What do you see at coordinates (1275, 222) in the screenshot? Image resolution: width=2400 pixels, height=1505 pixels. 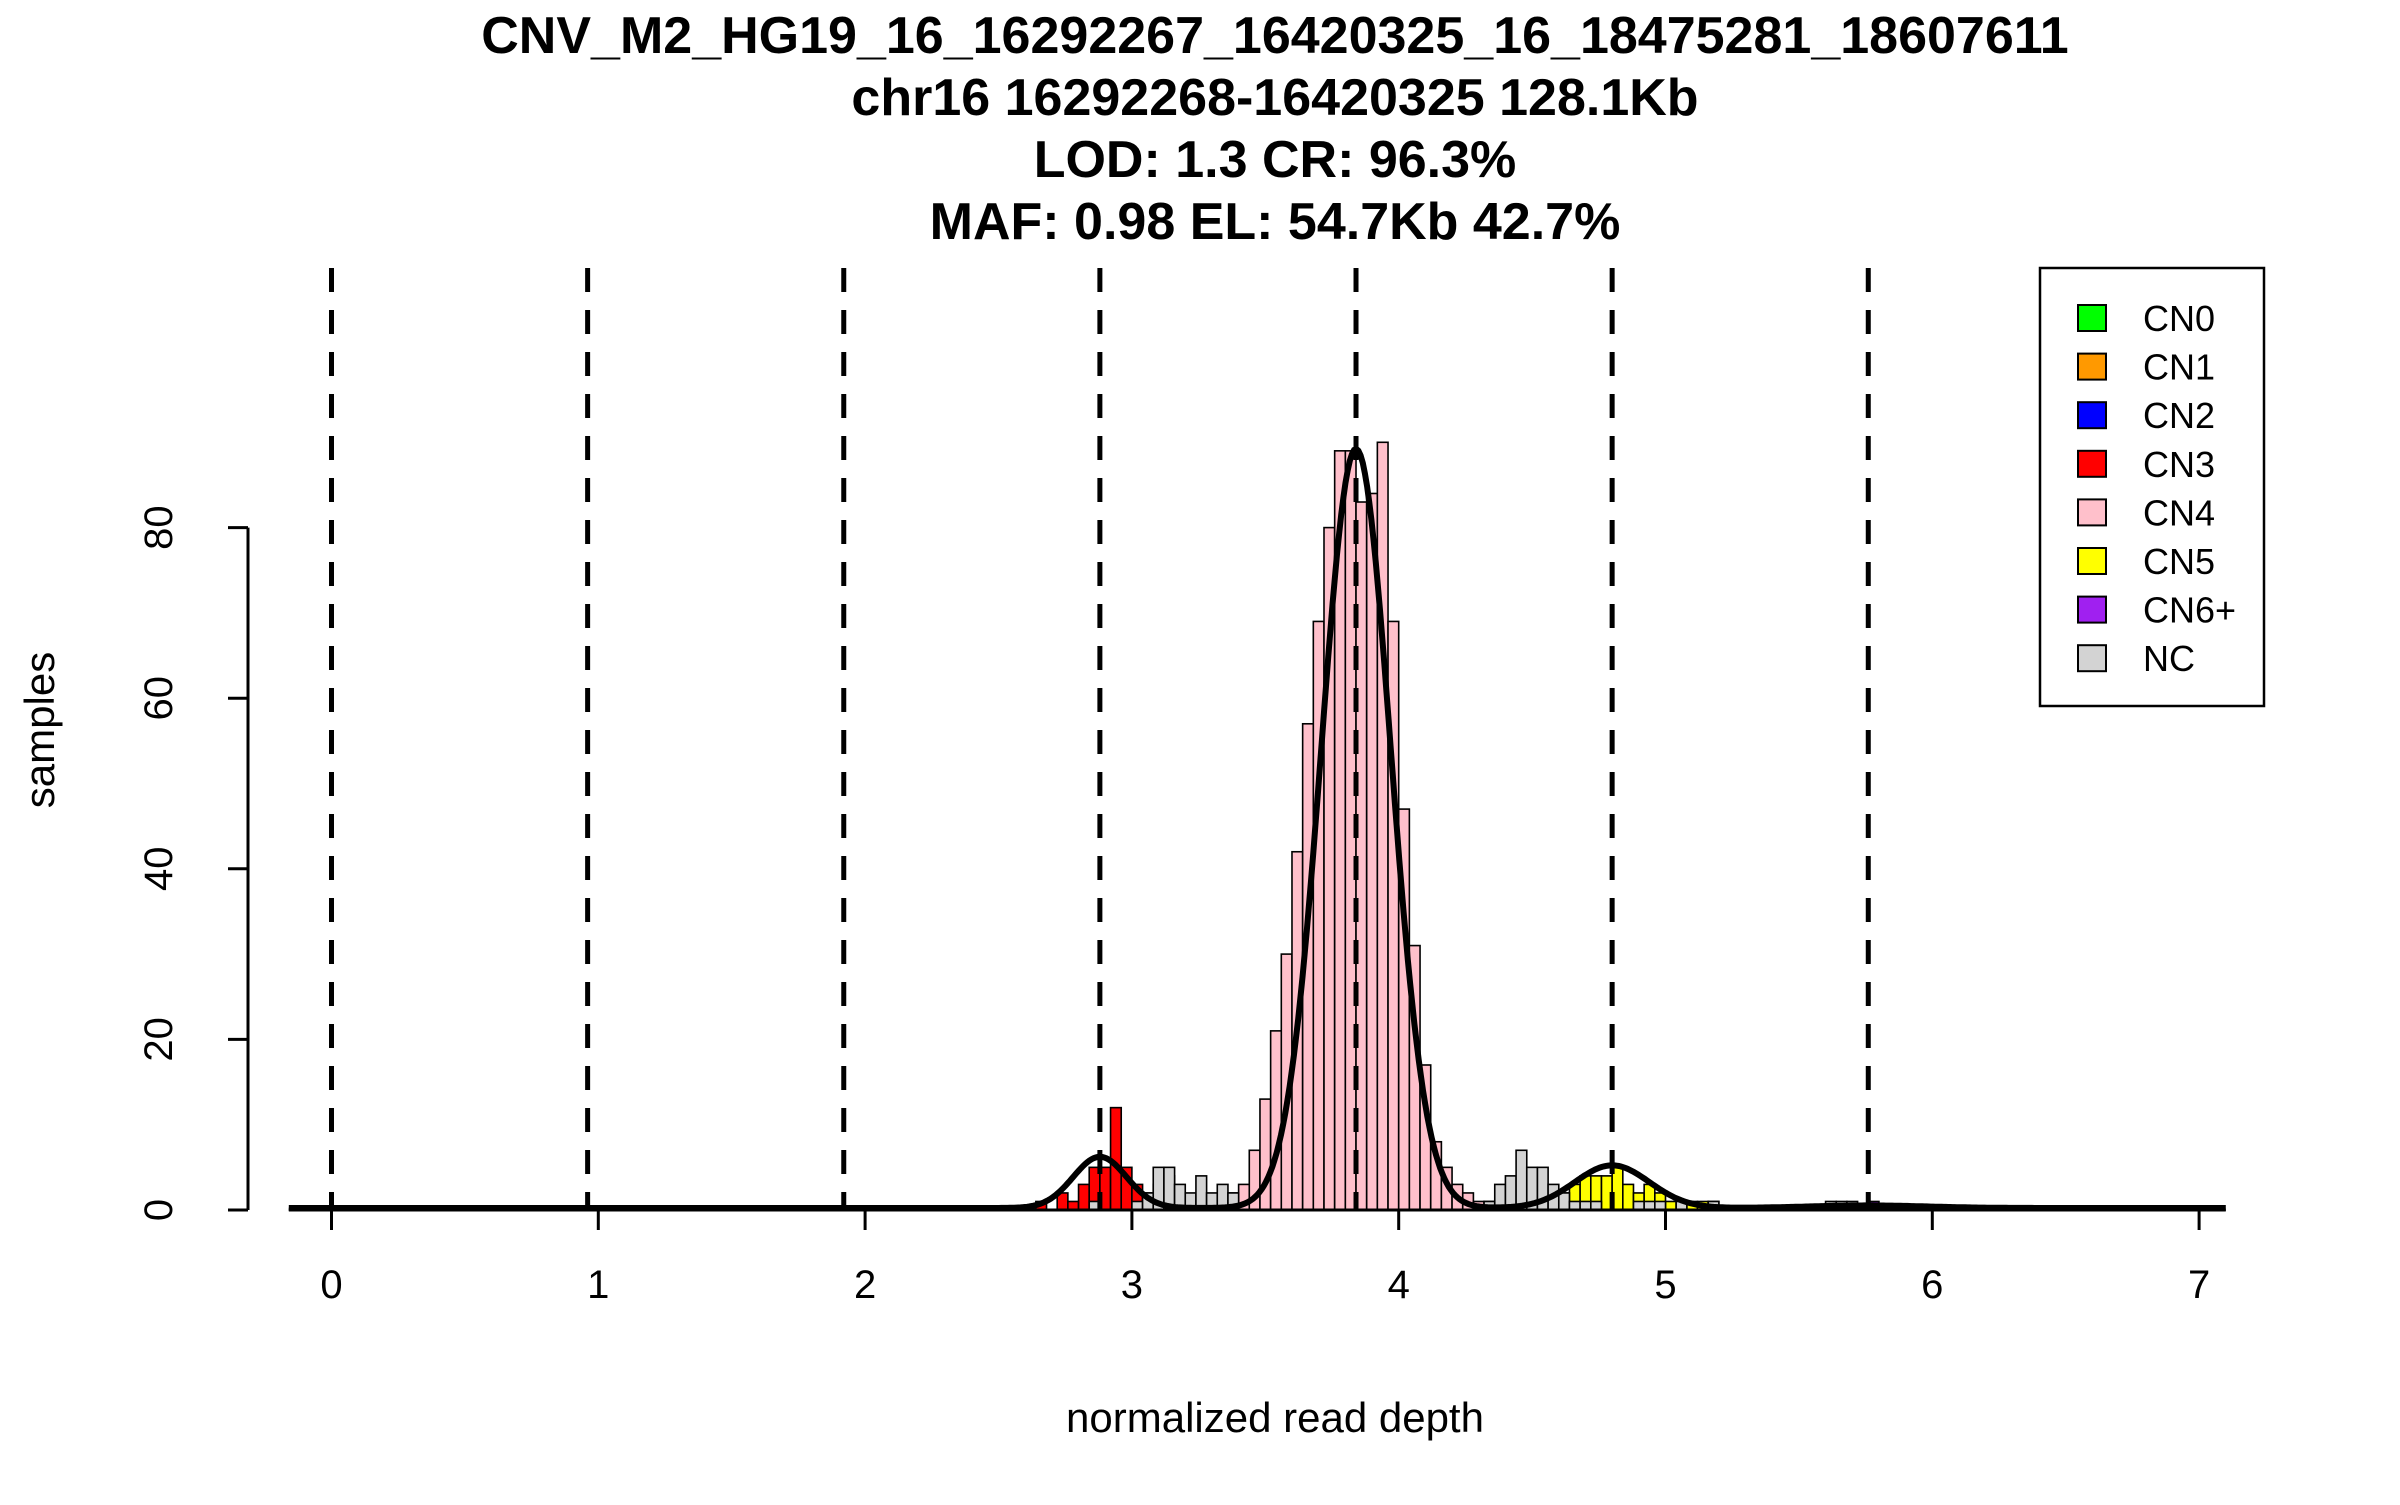 I see `title-line-4: MAF: 0.98 EL: 54.7Kb 42.7%` at bounding box center [1275, 222].